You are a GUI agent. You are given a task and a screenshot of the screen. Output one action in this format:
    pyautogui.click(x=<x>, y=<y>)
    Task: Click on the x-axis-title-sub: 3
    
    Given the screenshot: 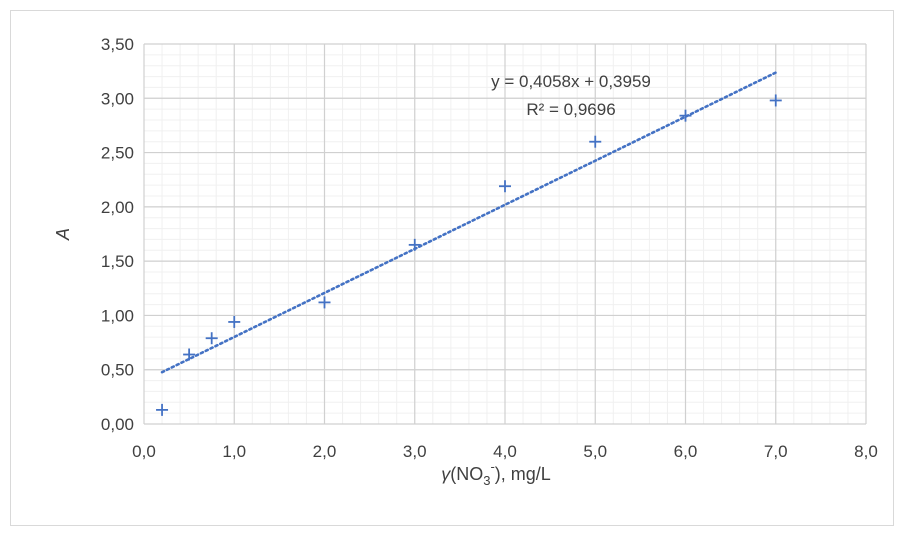 What is the action you would take?
    pyautogui.click(x=486, y=480)
    